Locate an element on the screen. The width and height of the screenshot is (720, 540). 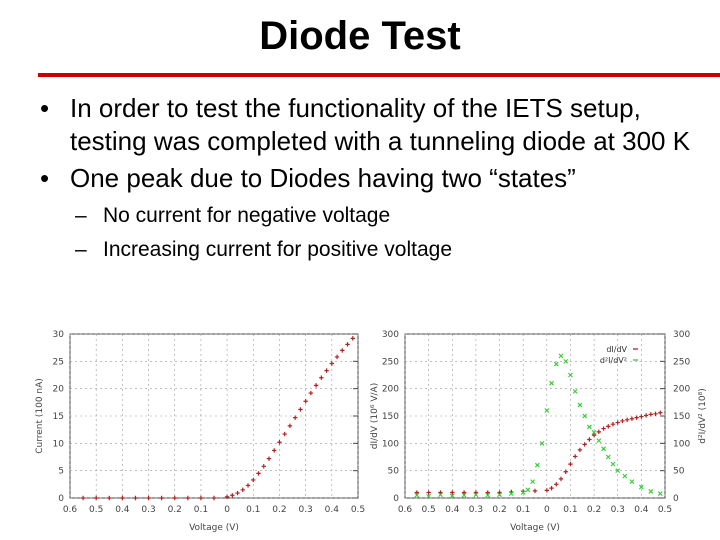
title-divider is located at coordinates (379, 75).